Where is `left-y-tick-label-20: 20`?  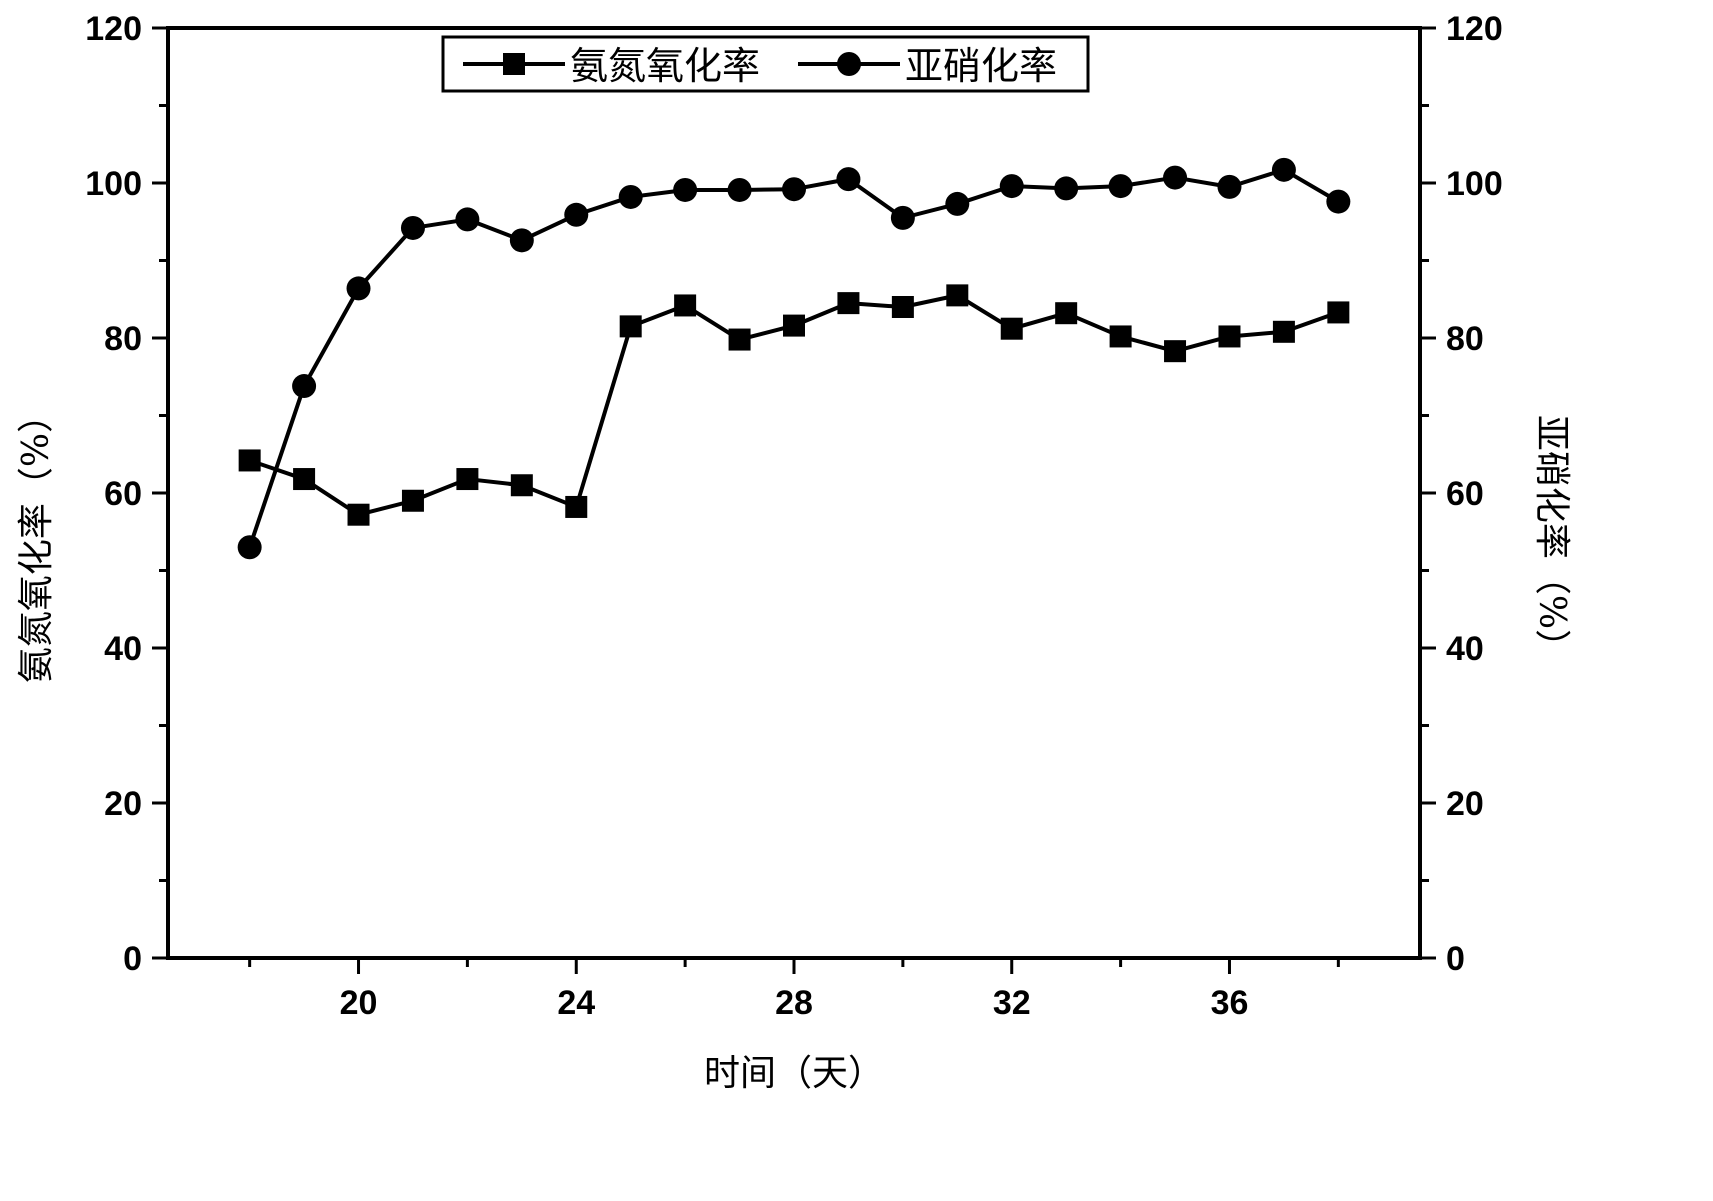
left-y-tick-label-20: 20 is located at coordinates (123, 804).